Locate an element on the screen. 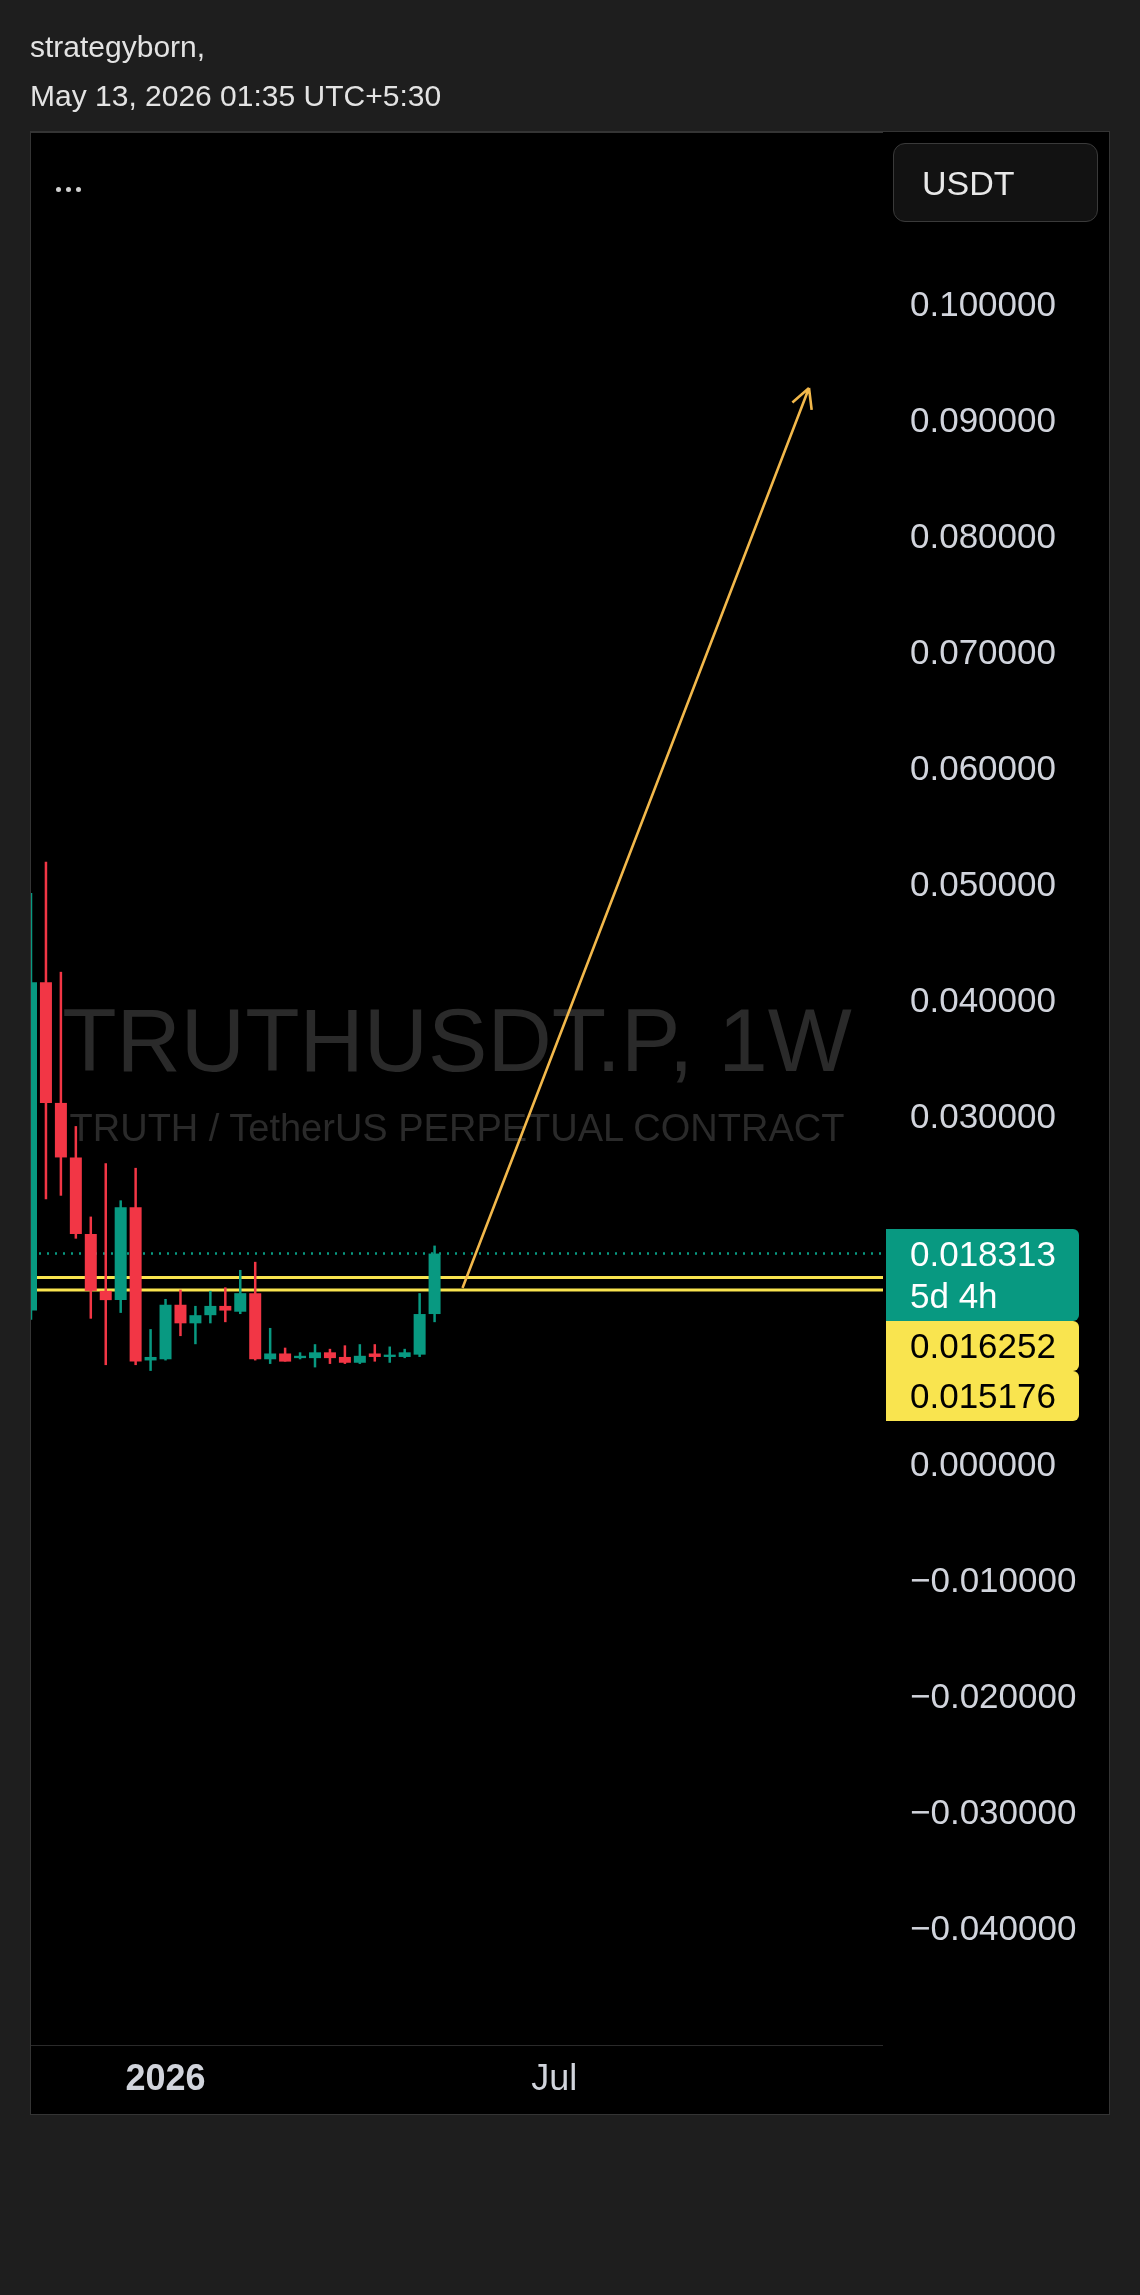 Image resolution: width=1140 pixels, height=2295 pixels. x-tick-label: 2026 is located at coordinates (165, 2077).